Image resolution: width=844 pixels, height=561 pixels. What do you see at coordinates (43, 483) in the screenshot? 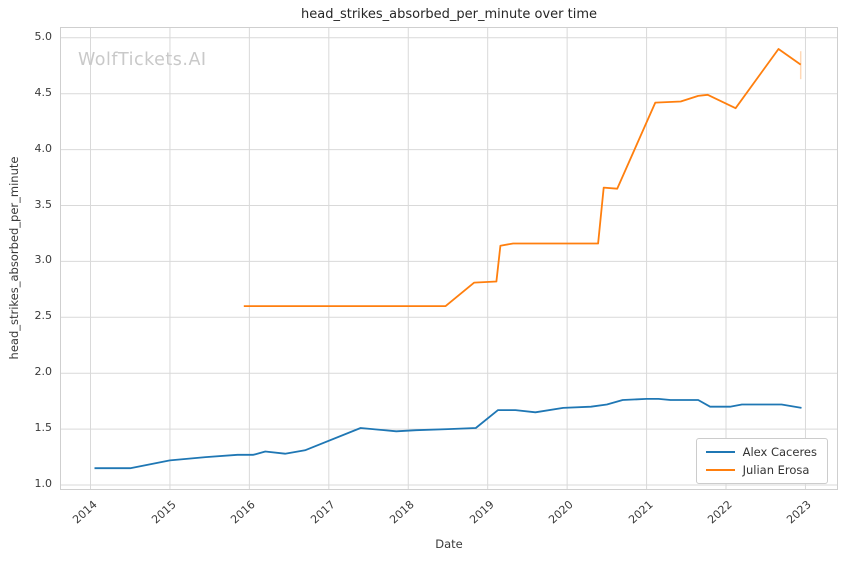
I see `y-tick-label: 1.0` at bounding box center [43, 483].